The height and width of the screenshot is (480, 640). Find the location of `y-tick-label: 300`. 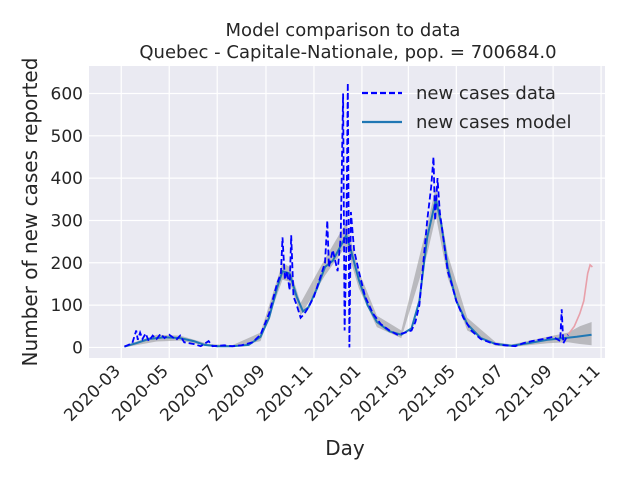

y-tick-label: 300 is located at coordinates (67, 221).